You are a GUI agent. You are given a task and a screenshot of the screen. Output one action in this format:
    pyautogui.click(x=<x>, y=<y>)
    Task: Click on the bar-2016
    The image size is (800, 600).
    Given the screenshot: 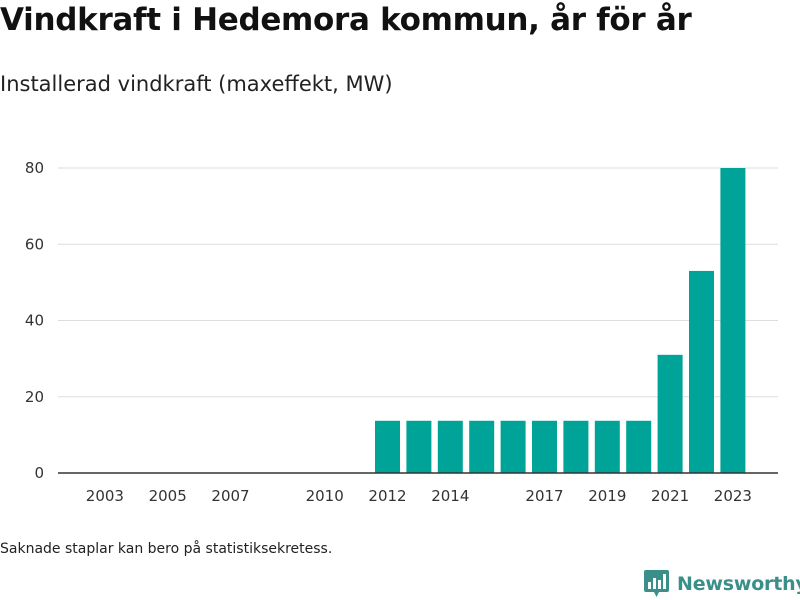 What is the action you would take?
    pyautogui.click(x=513, y=446)
    